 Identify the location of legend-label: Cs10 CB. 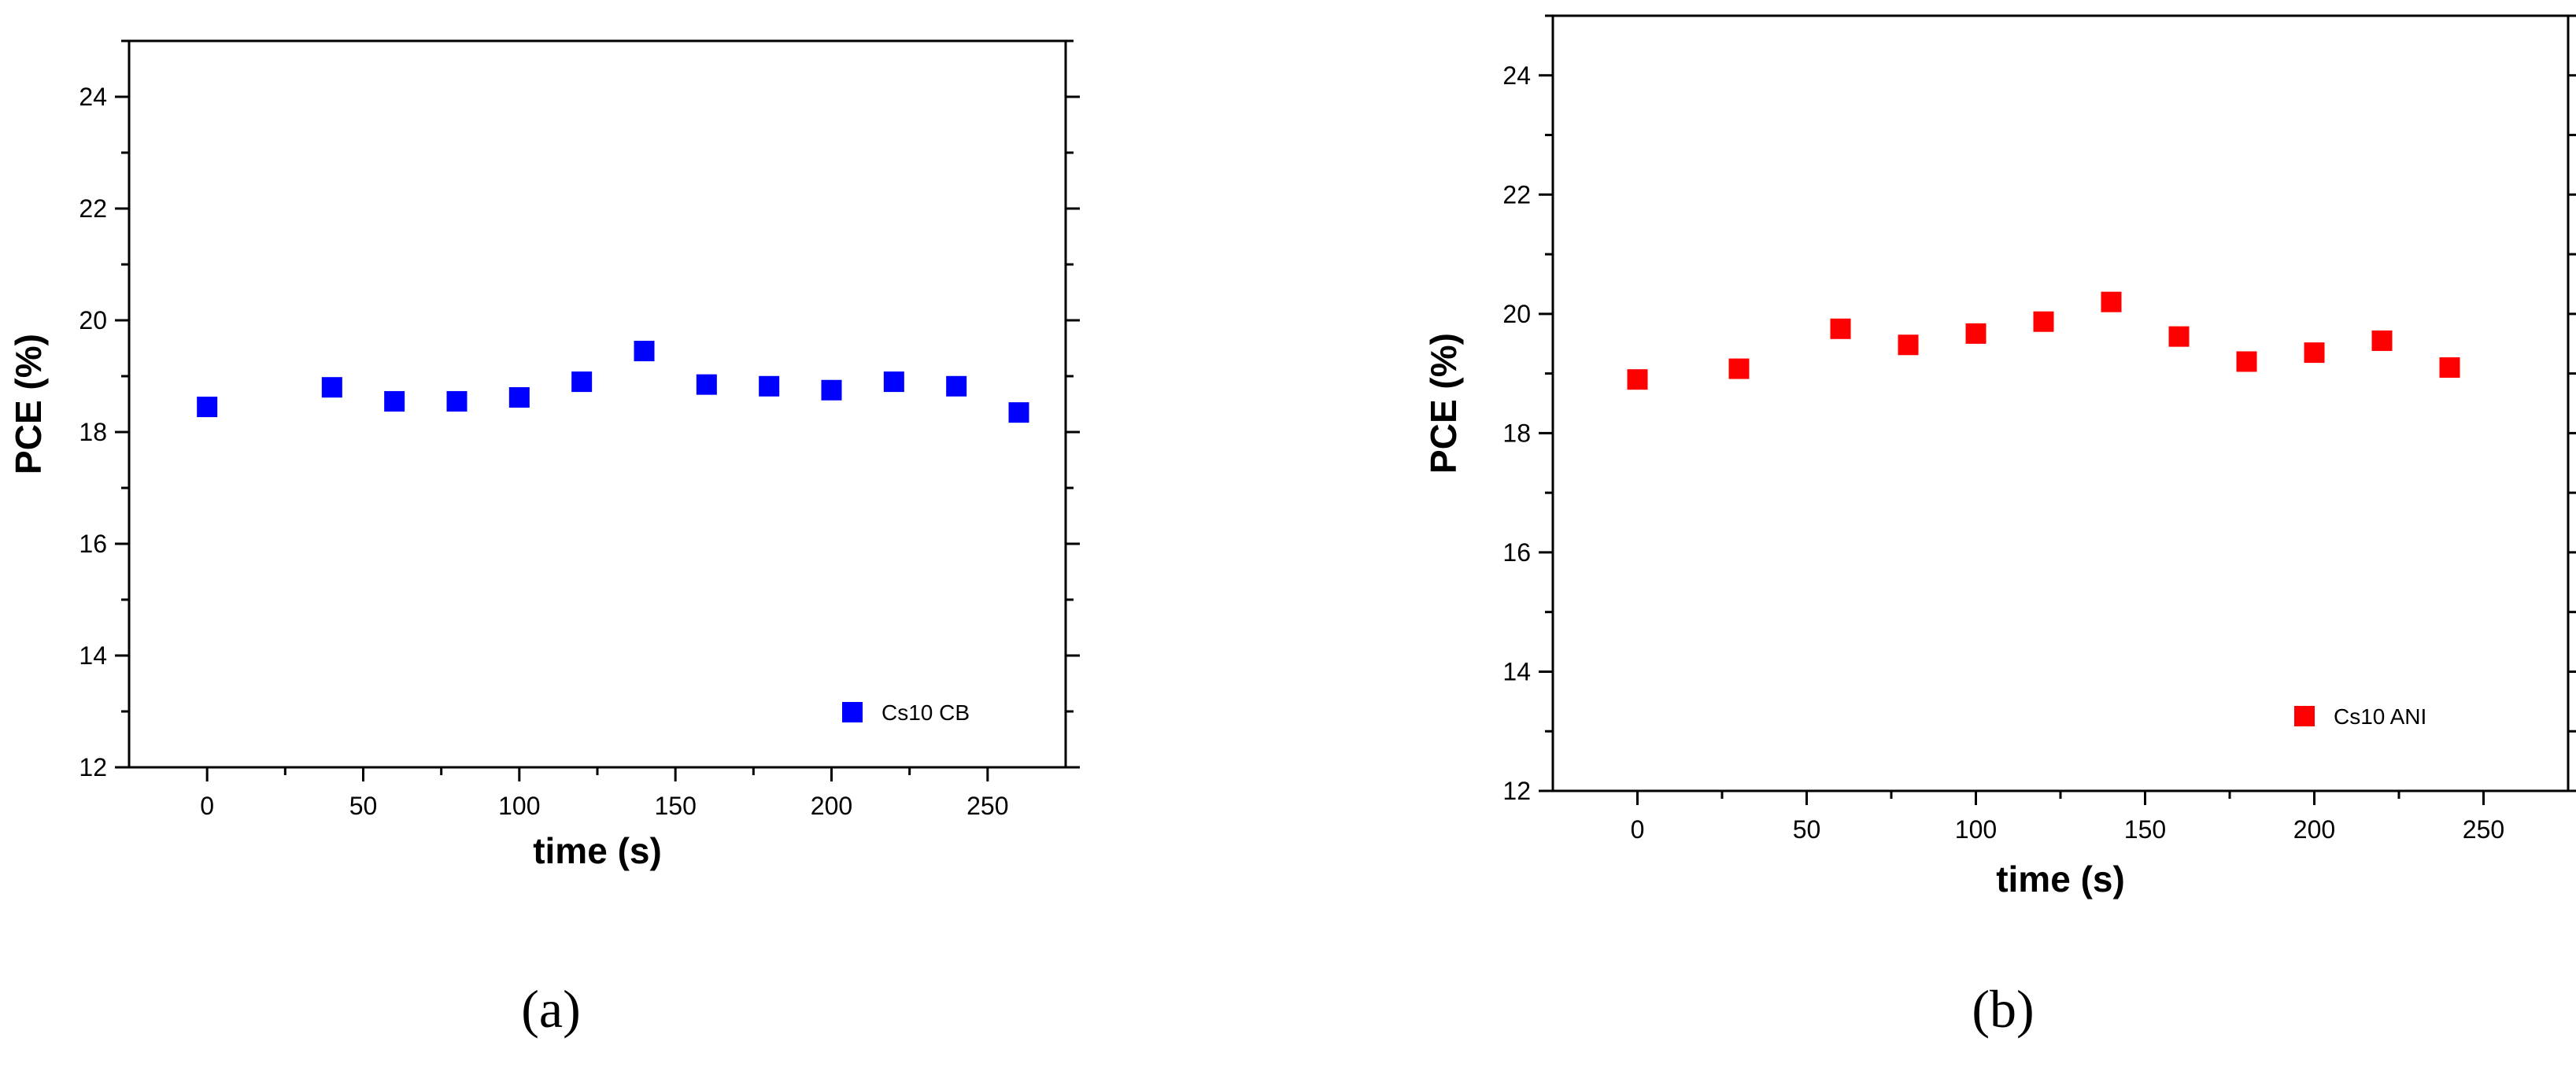
(925, 712).